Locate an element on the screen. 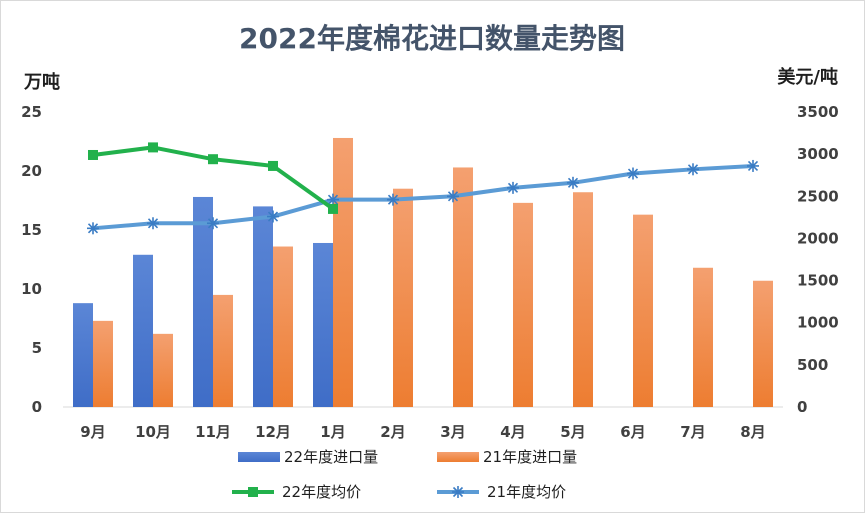 The height and width of the screenshot is (513, 865). y-right-tick-label: 1000 is located at coordinates (818, 323).